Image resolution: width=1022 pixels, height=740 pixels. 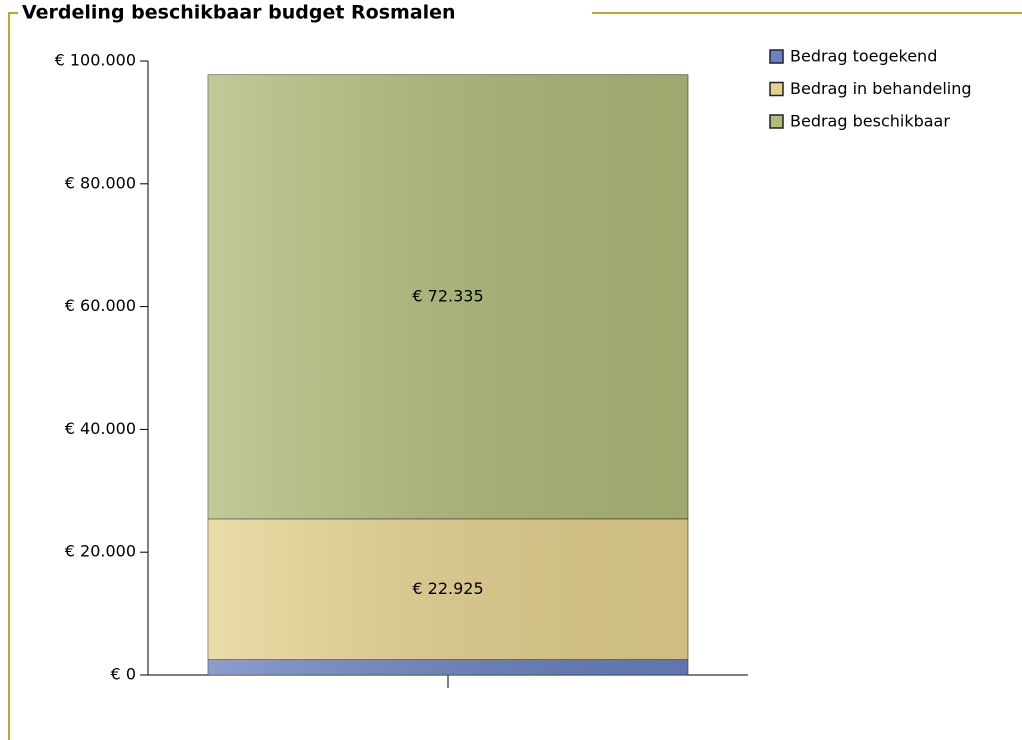 What do you see at coordinates (870, 121) in the screenshot?
I see `legend-label: Bedrag beschikbaar` at bounding box center [870, 121].